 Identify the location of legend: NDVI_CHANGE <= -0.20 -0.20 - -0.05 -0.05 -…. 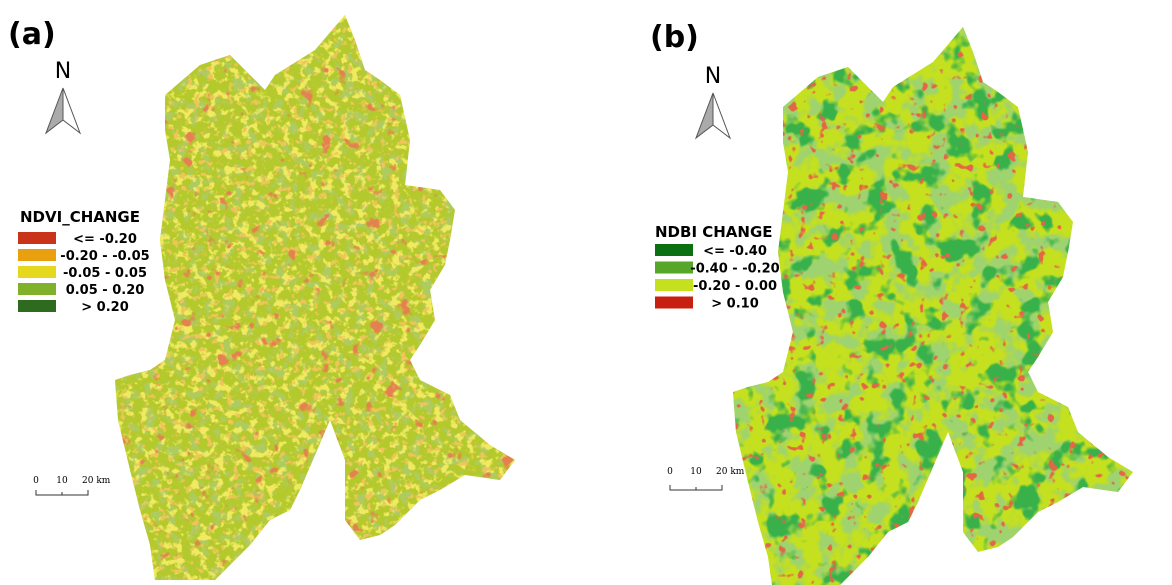
(84, 261).